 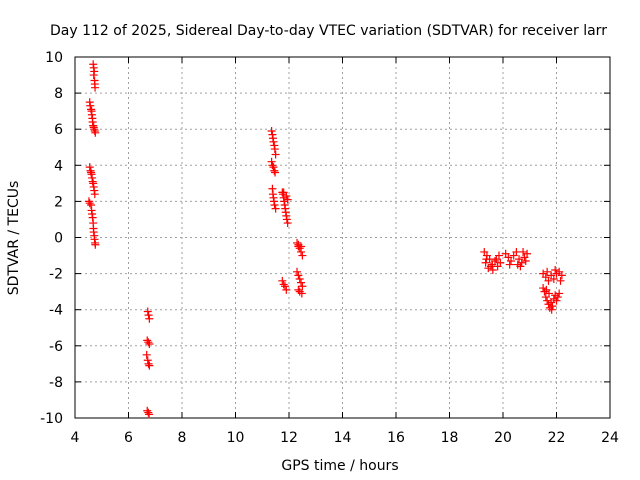 What do you see at coordinates (343, 438) in the screenshot?
I see `x-tick-label: 14` at bounding box center [343, 438].